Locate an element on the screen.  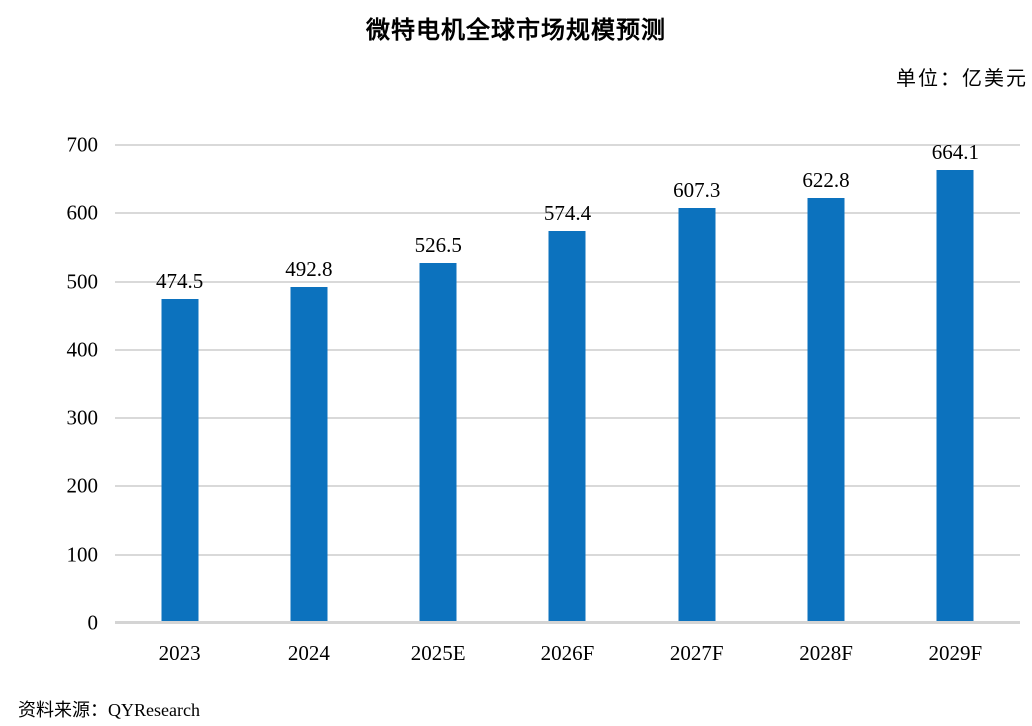
x-tick-label: 2026F is located at coordinates (567, 653).